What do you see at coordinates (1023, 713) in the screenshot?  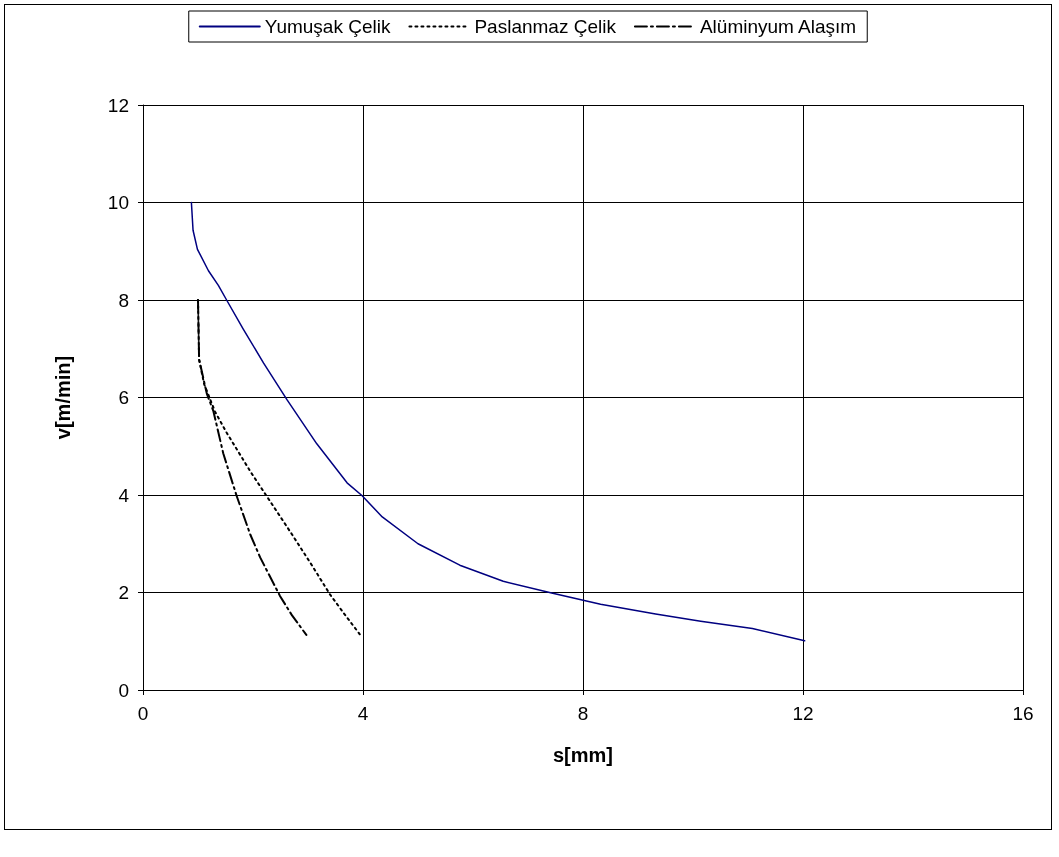 I see `x-tick-label: 16` at bounding box center [1023, 713].